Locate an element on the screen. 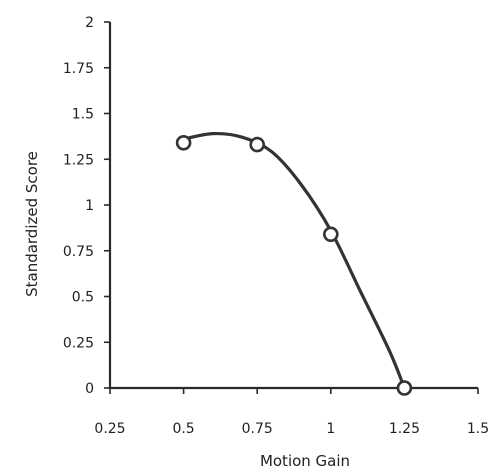 This screenshot has width=492, height=472. x-axis-ticks: 0.25 0.5 0.75 1 1.25 1.5 is located at coordinates (291, 412).